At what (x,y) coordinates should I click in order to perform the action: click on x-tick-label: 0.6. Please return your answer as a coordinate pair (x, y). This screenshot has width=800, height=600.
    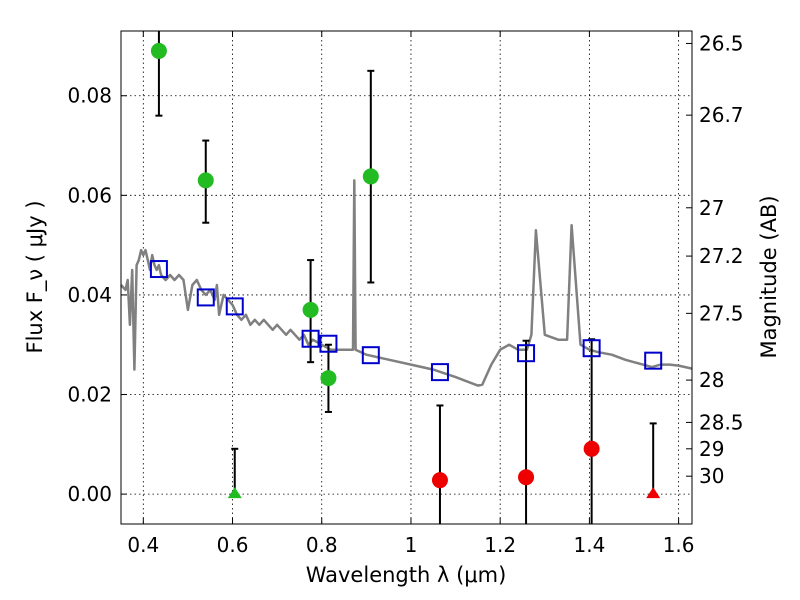
    Looking at the image, I should click on (233, 545).